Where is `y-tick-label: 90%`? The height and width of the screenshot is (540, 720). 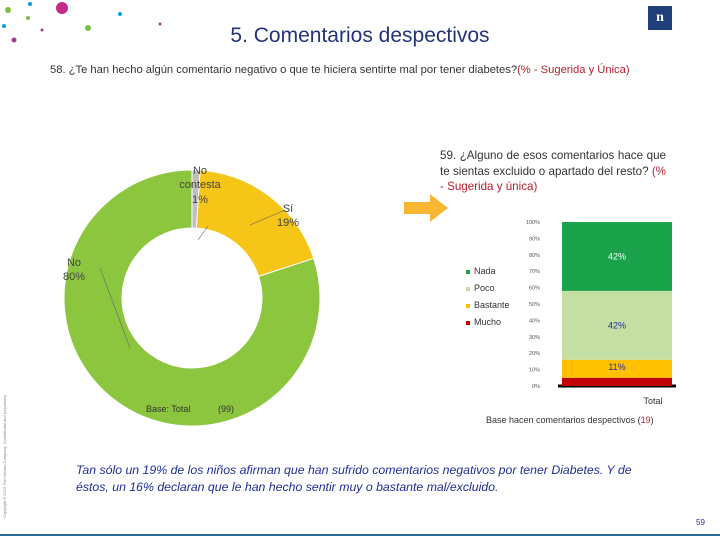
y-tick-label: 90% is located at coordinates (534, 239).